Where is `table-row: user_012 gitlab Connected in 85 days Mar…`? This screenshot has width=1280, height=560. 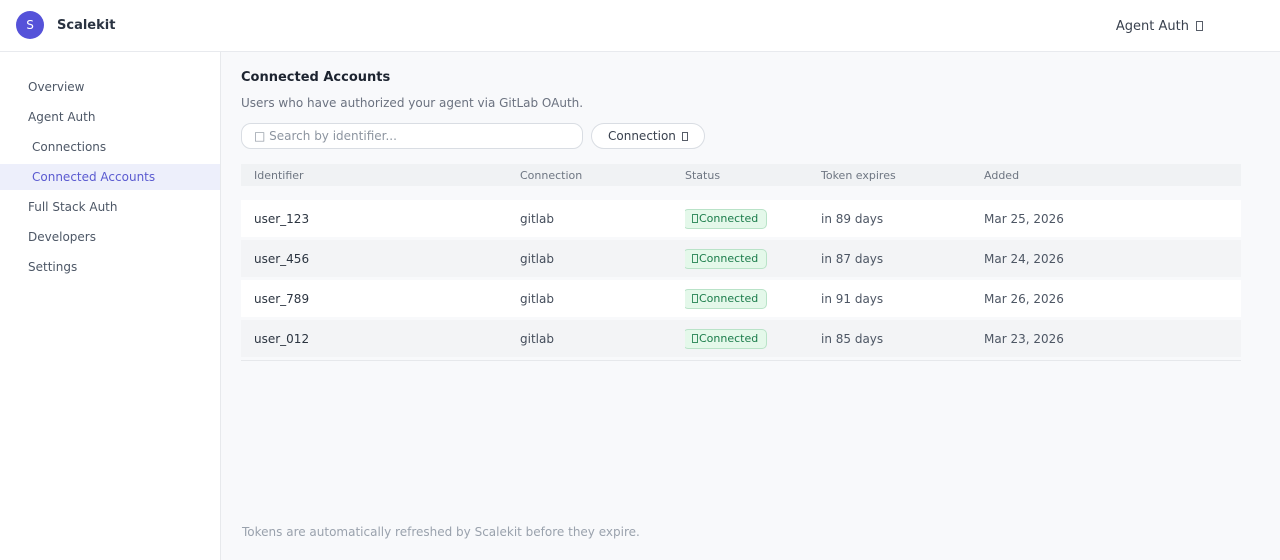
table-row: user_012 gitlab Connected in 85 days Mar… is located at coordinates (741, 338).